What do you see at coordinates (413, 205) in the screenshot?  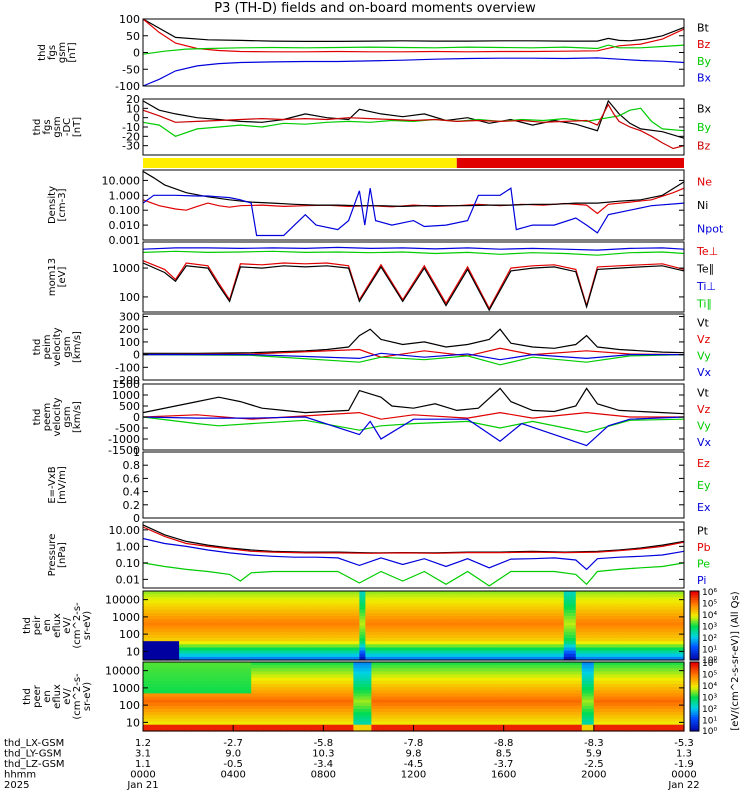 I see `density-frame` at bounding box center [413, 205].